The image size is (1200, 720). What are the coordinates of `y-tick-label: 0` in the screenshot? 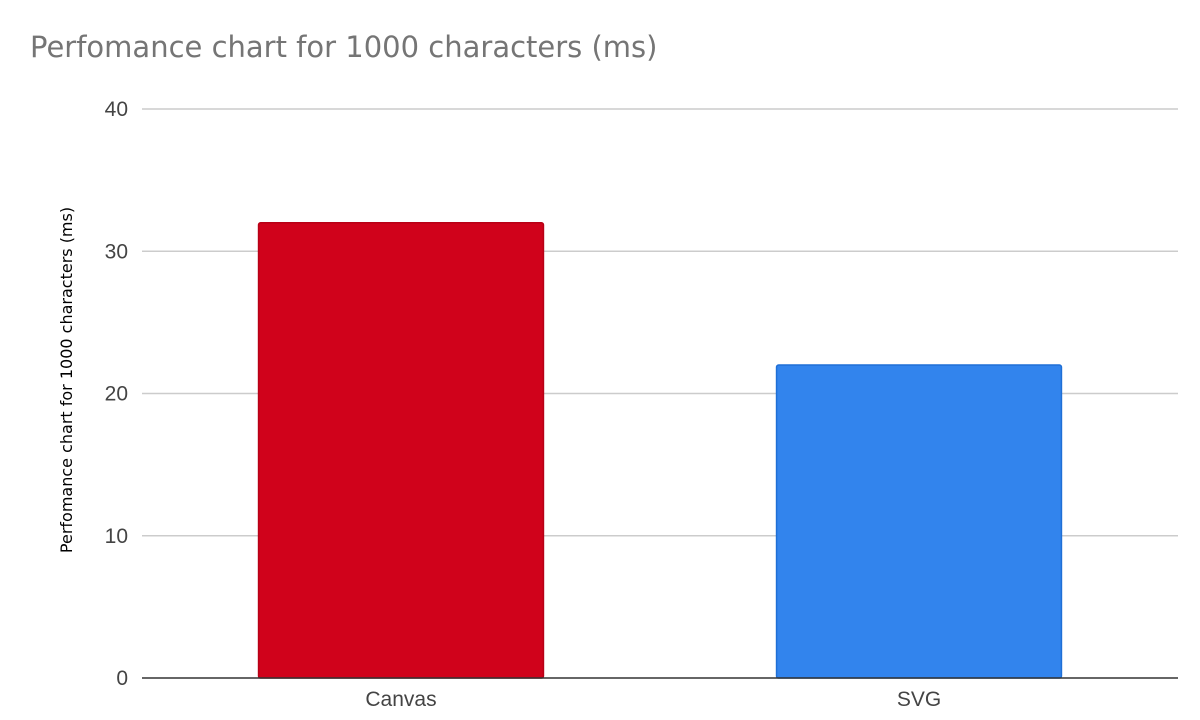 It's located at (122, 678).